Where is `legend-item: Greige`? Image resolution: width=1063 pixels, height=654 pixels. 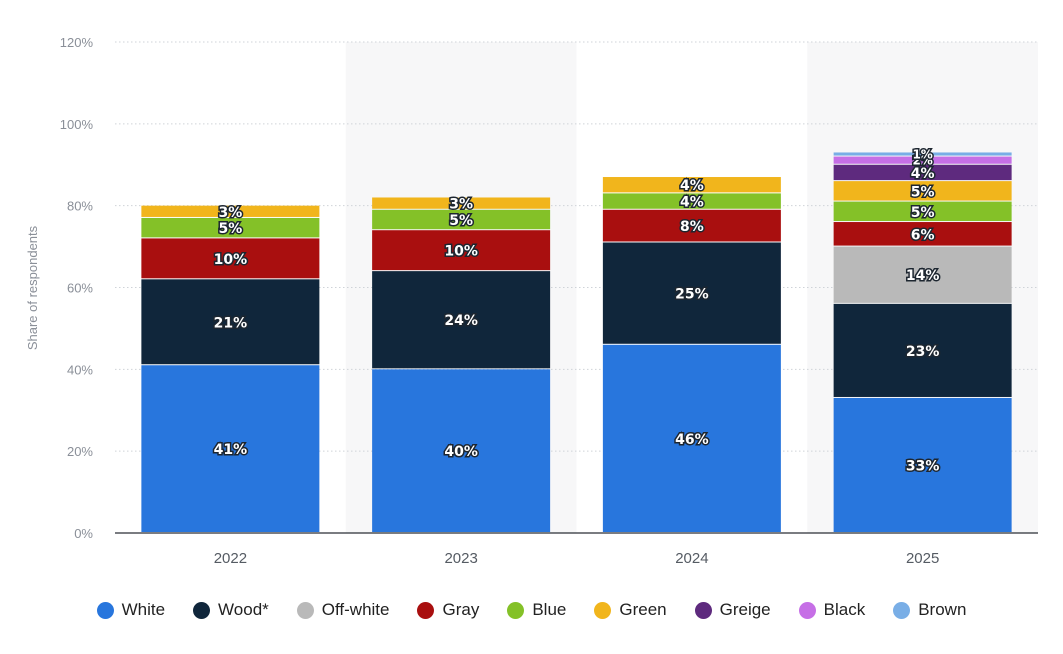 legend-item: Greige is located at coordinates (732, 610).